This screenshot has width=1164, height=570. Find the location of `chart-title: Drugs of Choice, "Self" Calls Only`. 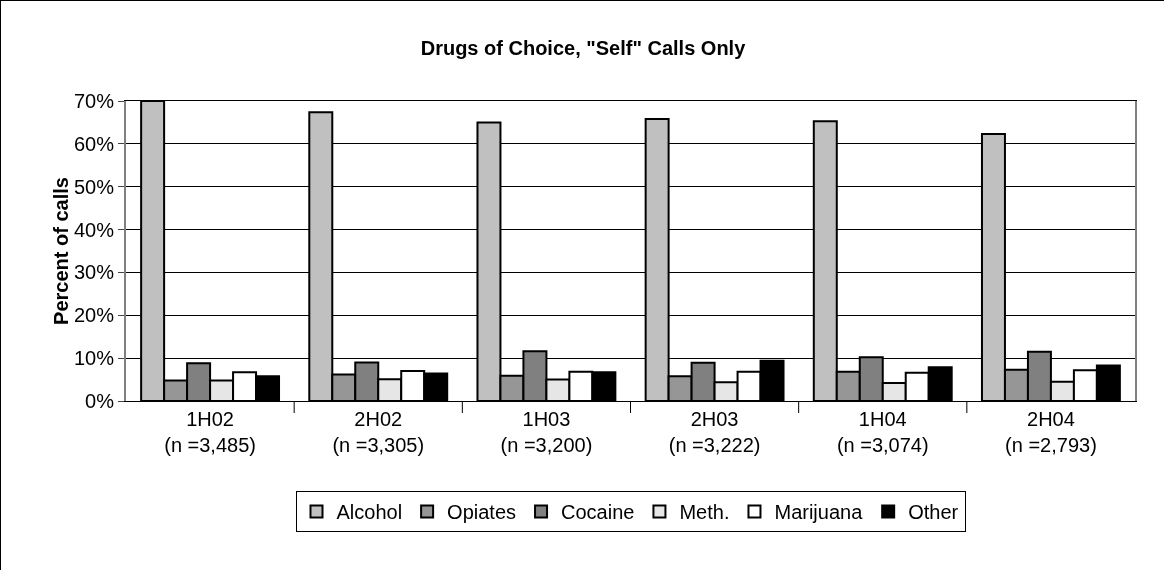

chart-title: Drugs of Choice, "Self" Calls Only is located at coordinates (583, 47).